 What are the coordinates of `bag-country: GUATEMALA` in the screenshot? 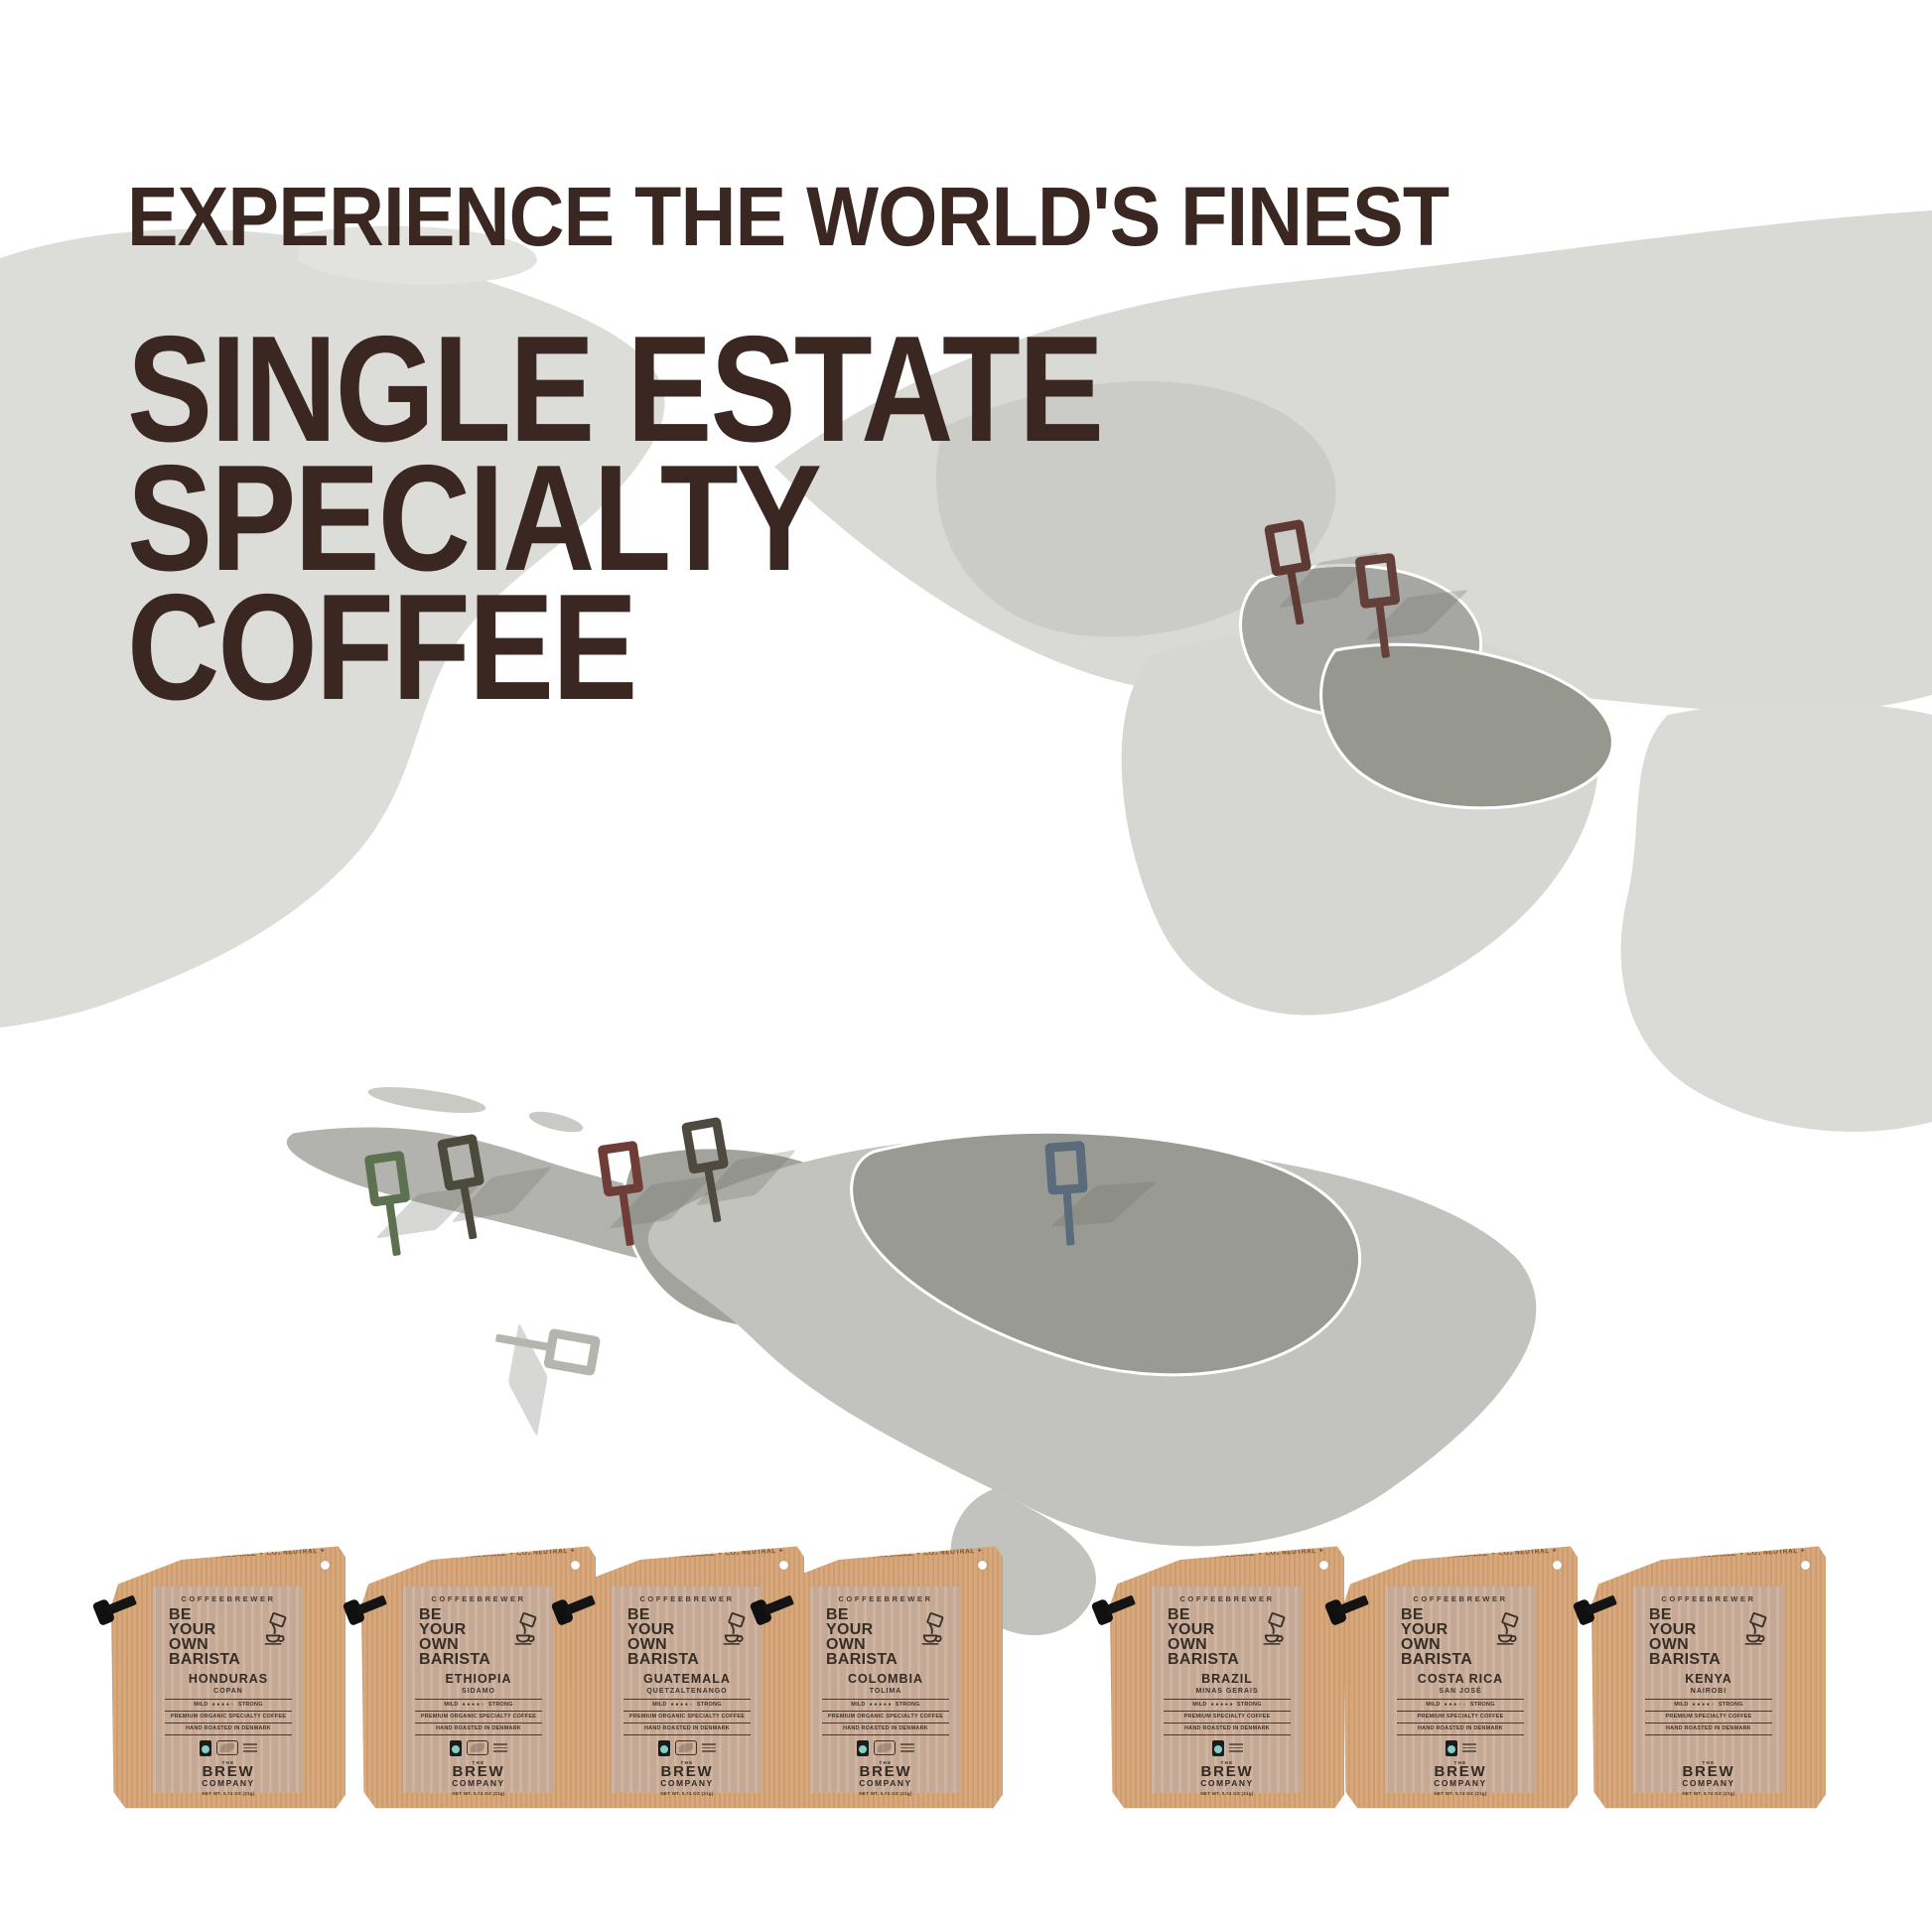 It's located at (687, 1679).